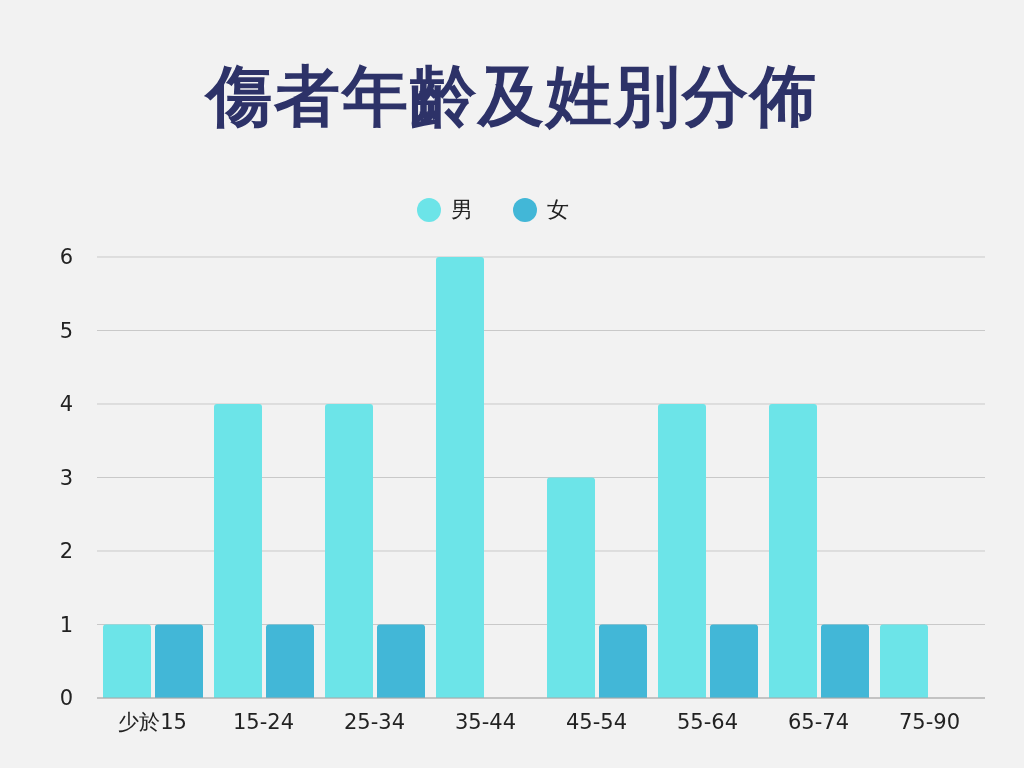 This screenshot has height=768, width=1024. What do you see at coordinates (66, 477) in the screenshot?
I see `y-tick-label: 3` at bounding box center [66, 477].